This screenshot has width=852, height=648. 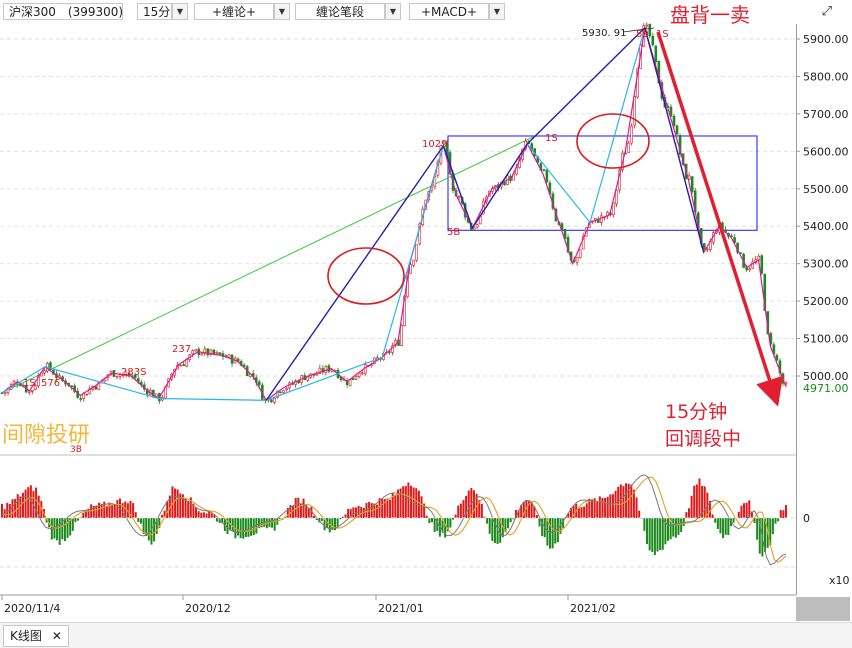 What do you see at coordinates (50, 383) in the screenshot?
I see `label-576: 576` at bounding box center [50, 383].